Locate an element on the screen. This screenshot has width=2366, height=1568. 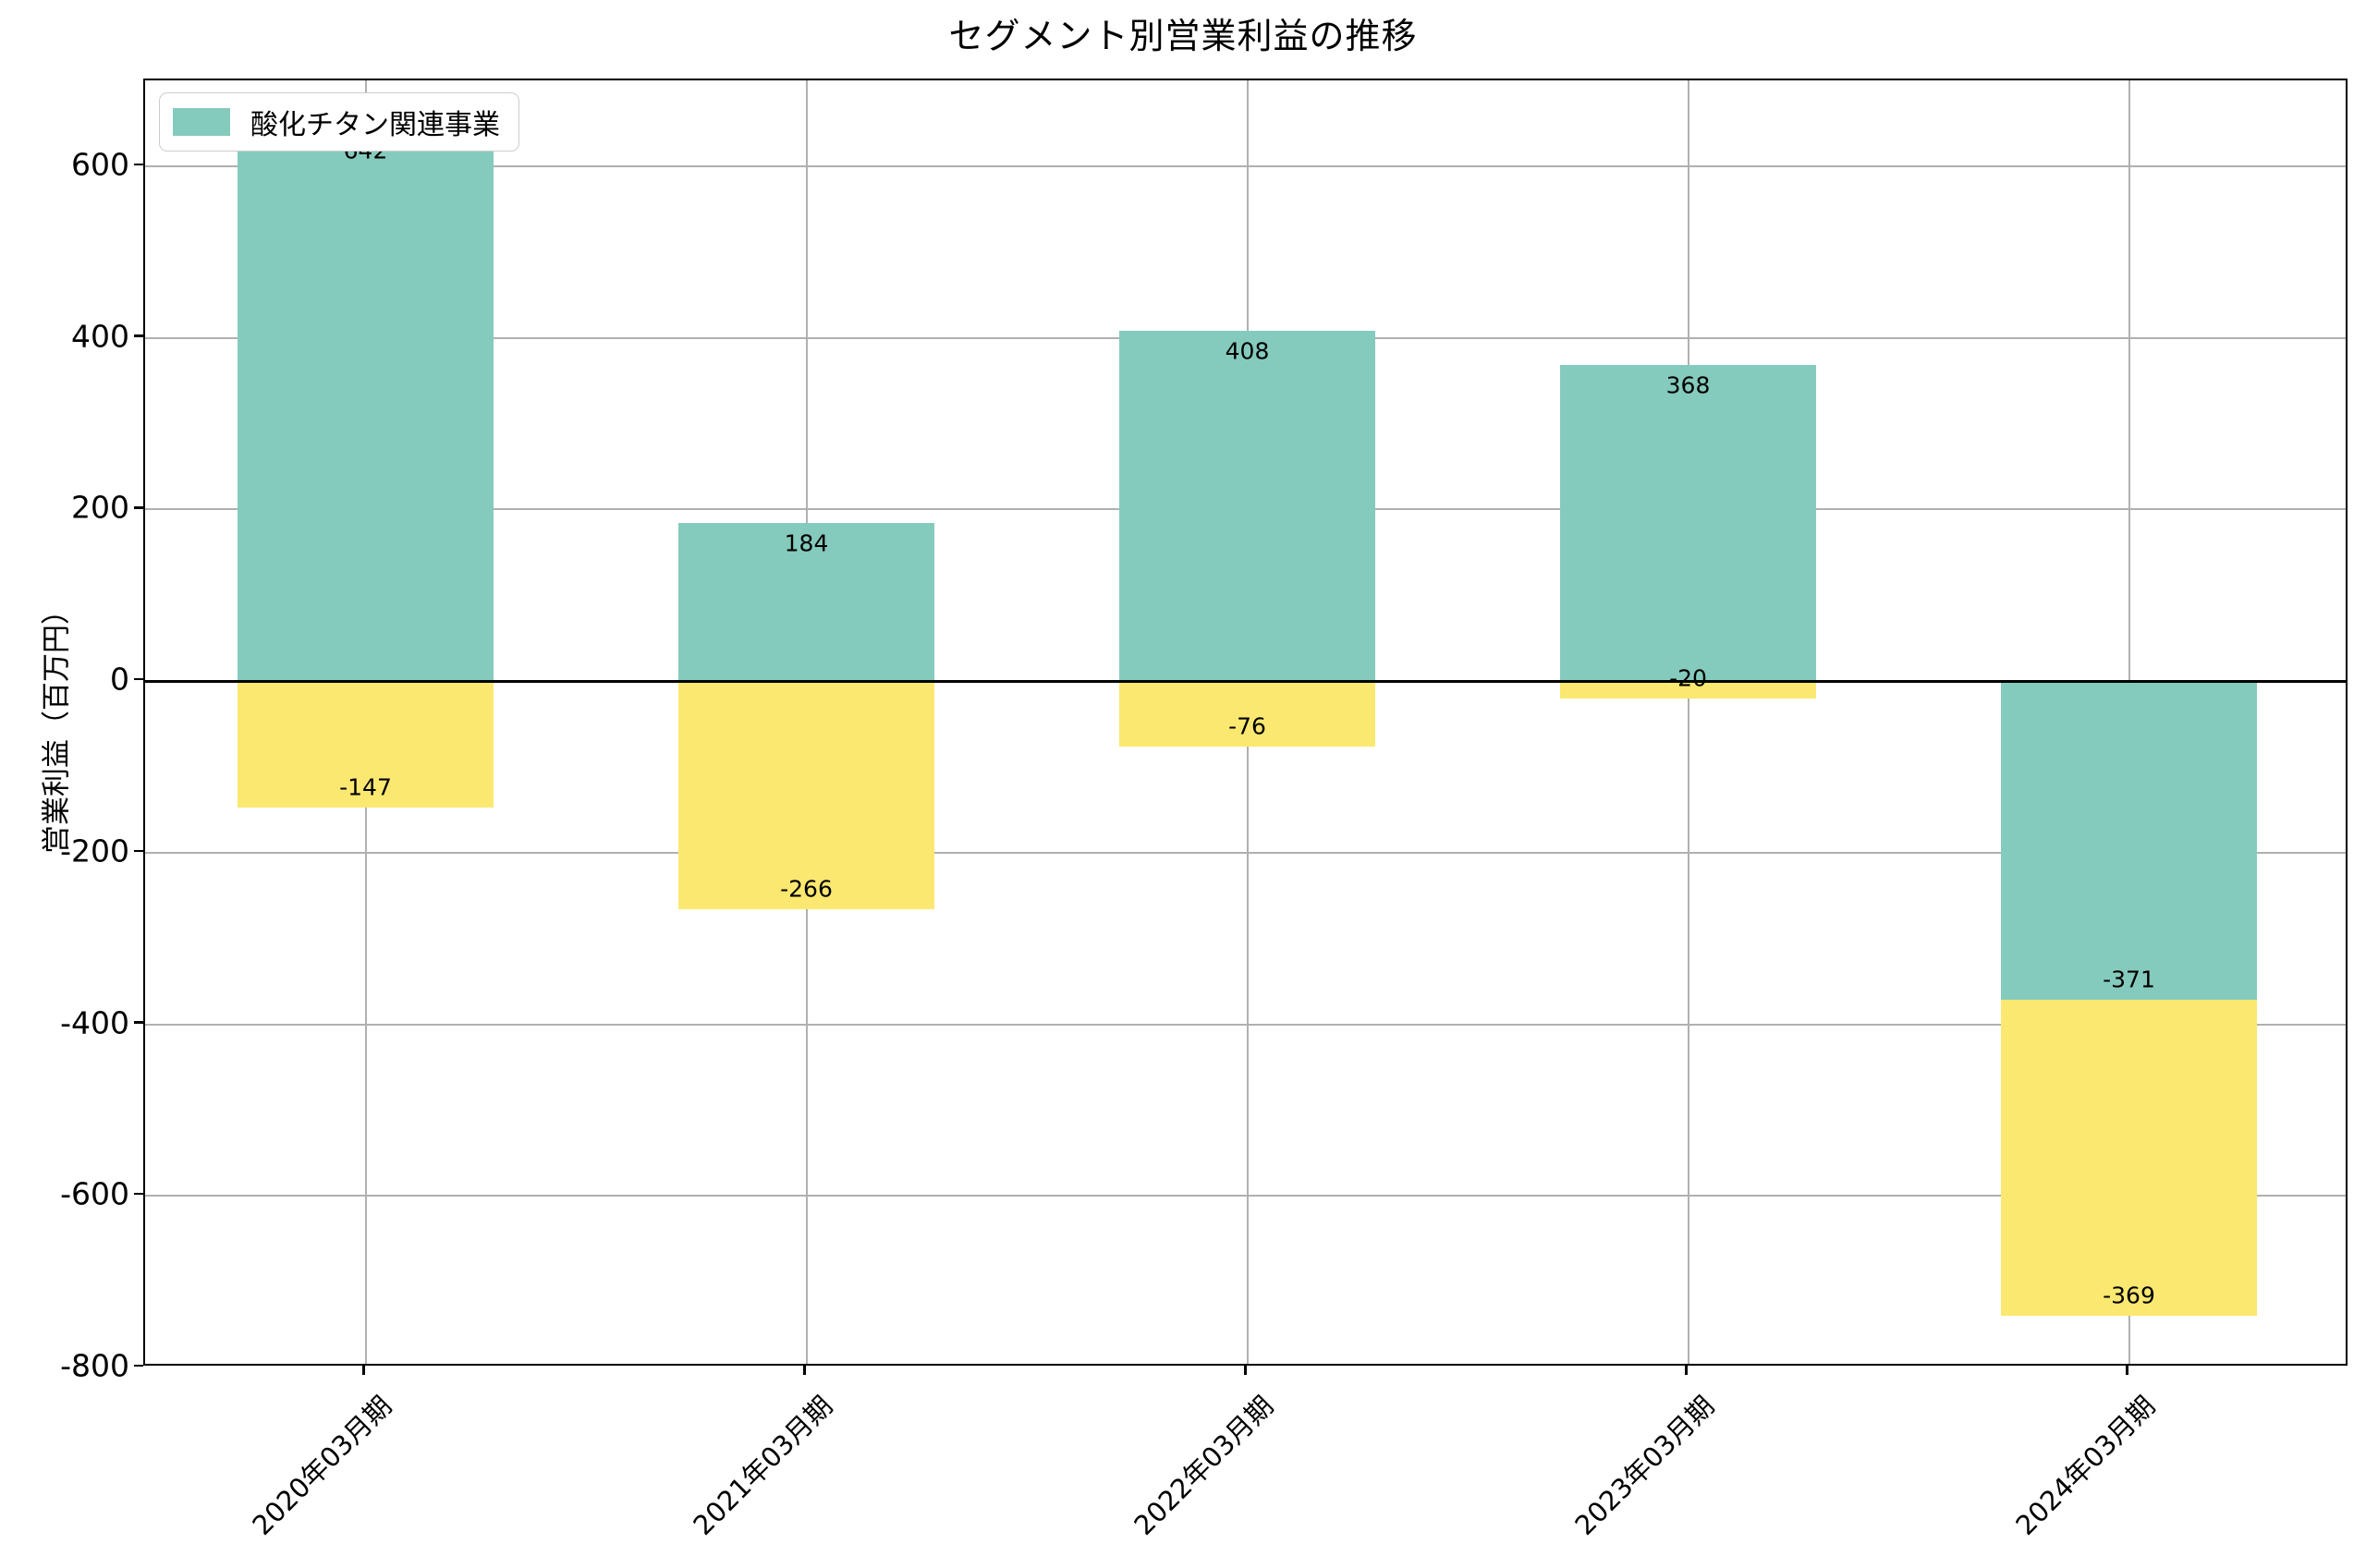
y-axis-tick-marks is located at coordinates (140, 723).